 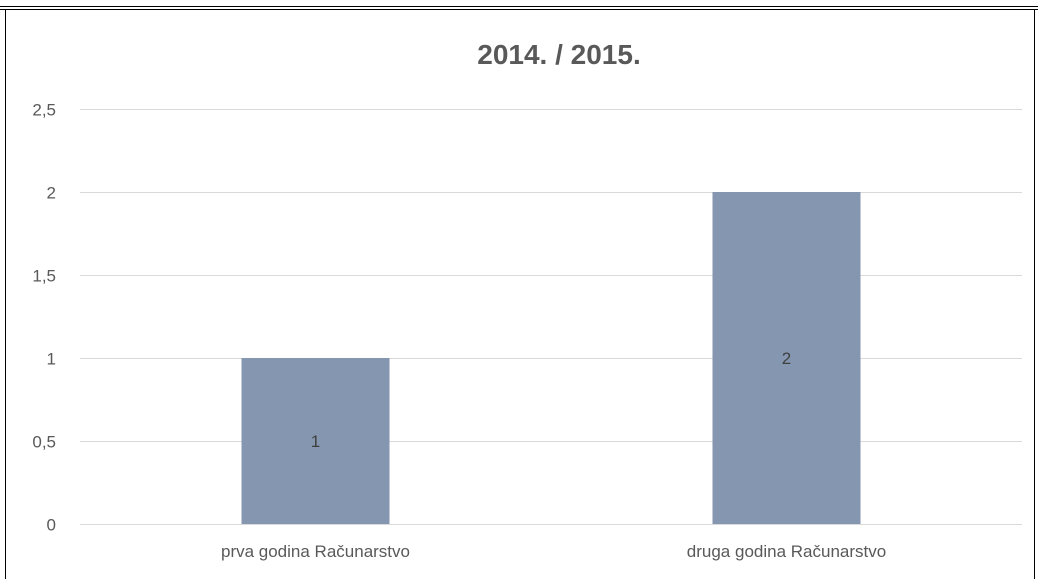 What do you see at coordinates (315, 551) in the screenshot?
I see `x-tick-label: prva godina Računarstvo` at bounding box center [315, 551].